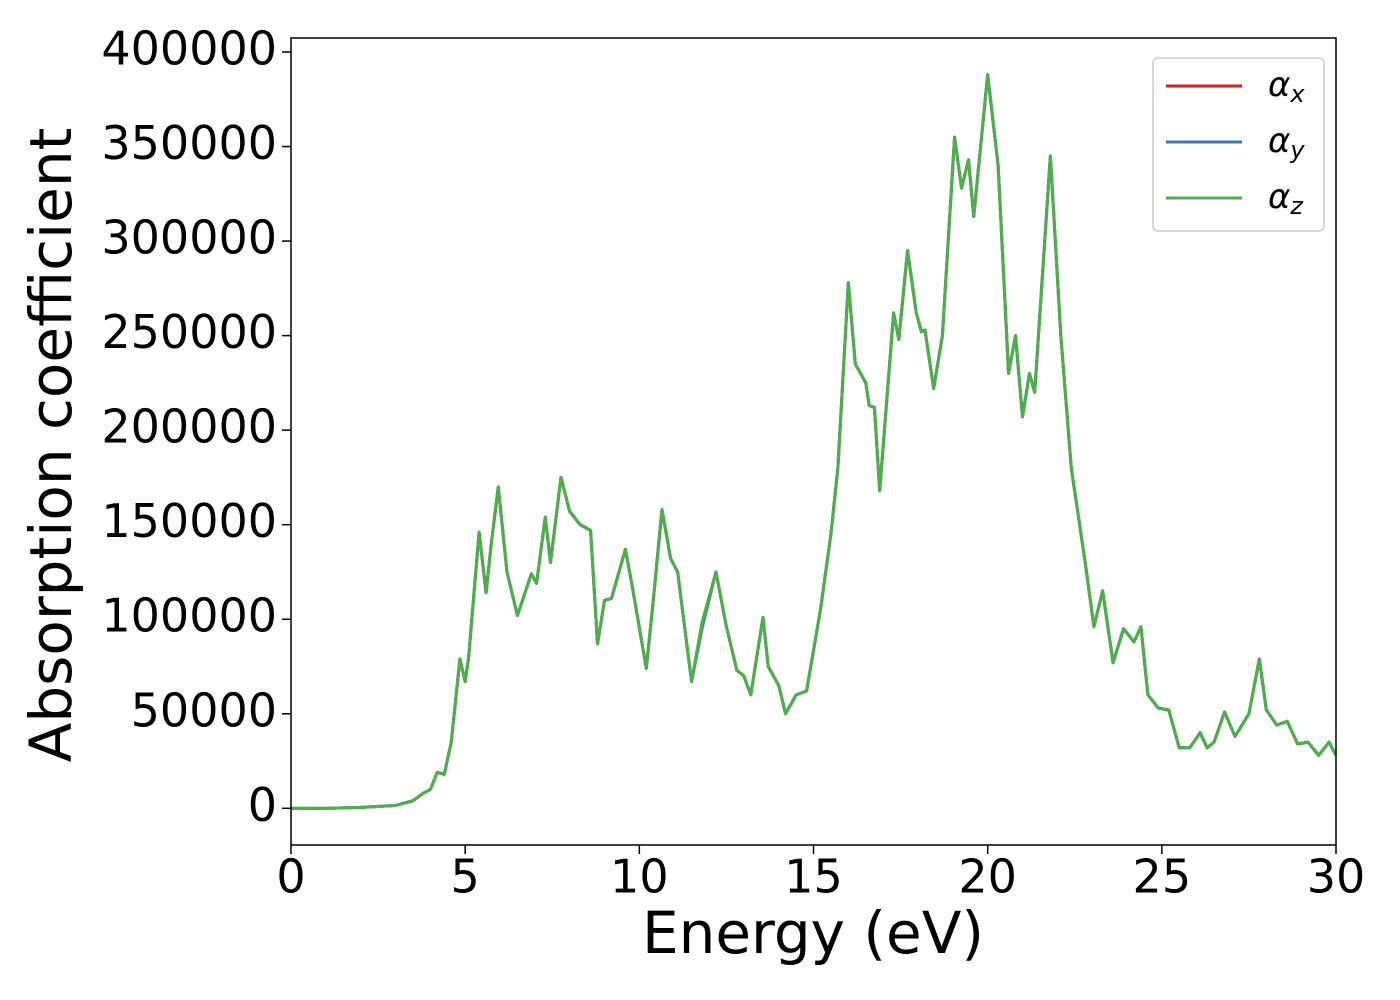 The image size is (1400, 1000). Describe the element at coordinates (1162, 877) in the screenshot. I see `x-tick-label: 25` at that location.